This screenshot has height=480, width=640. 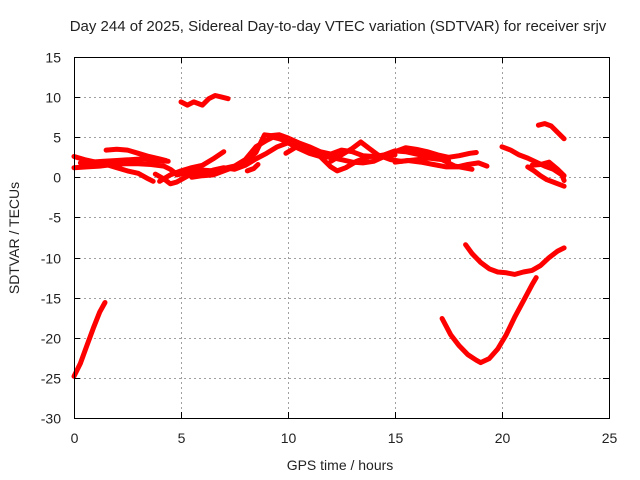 I want to click on x-tick-label: 10, so click(x=289, y=438).